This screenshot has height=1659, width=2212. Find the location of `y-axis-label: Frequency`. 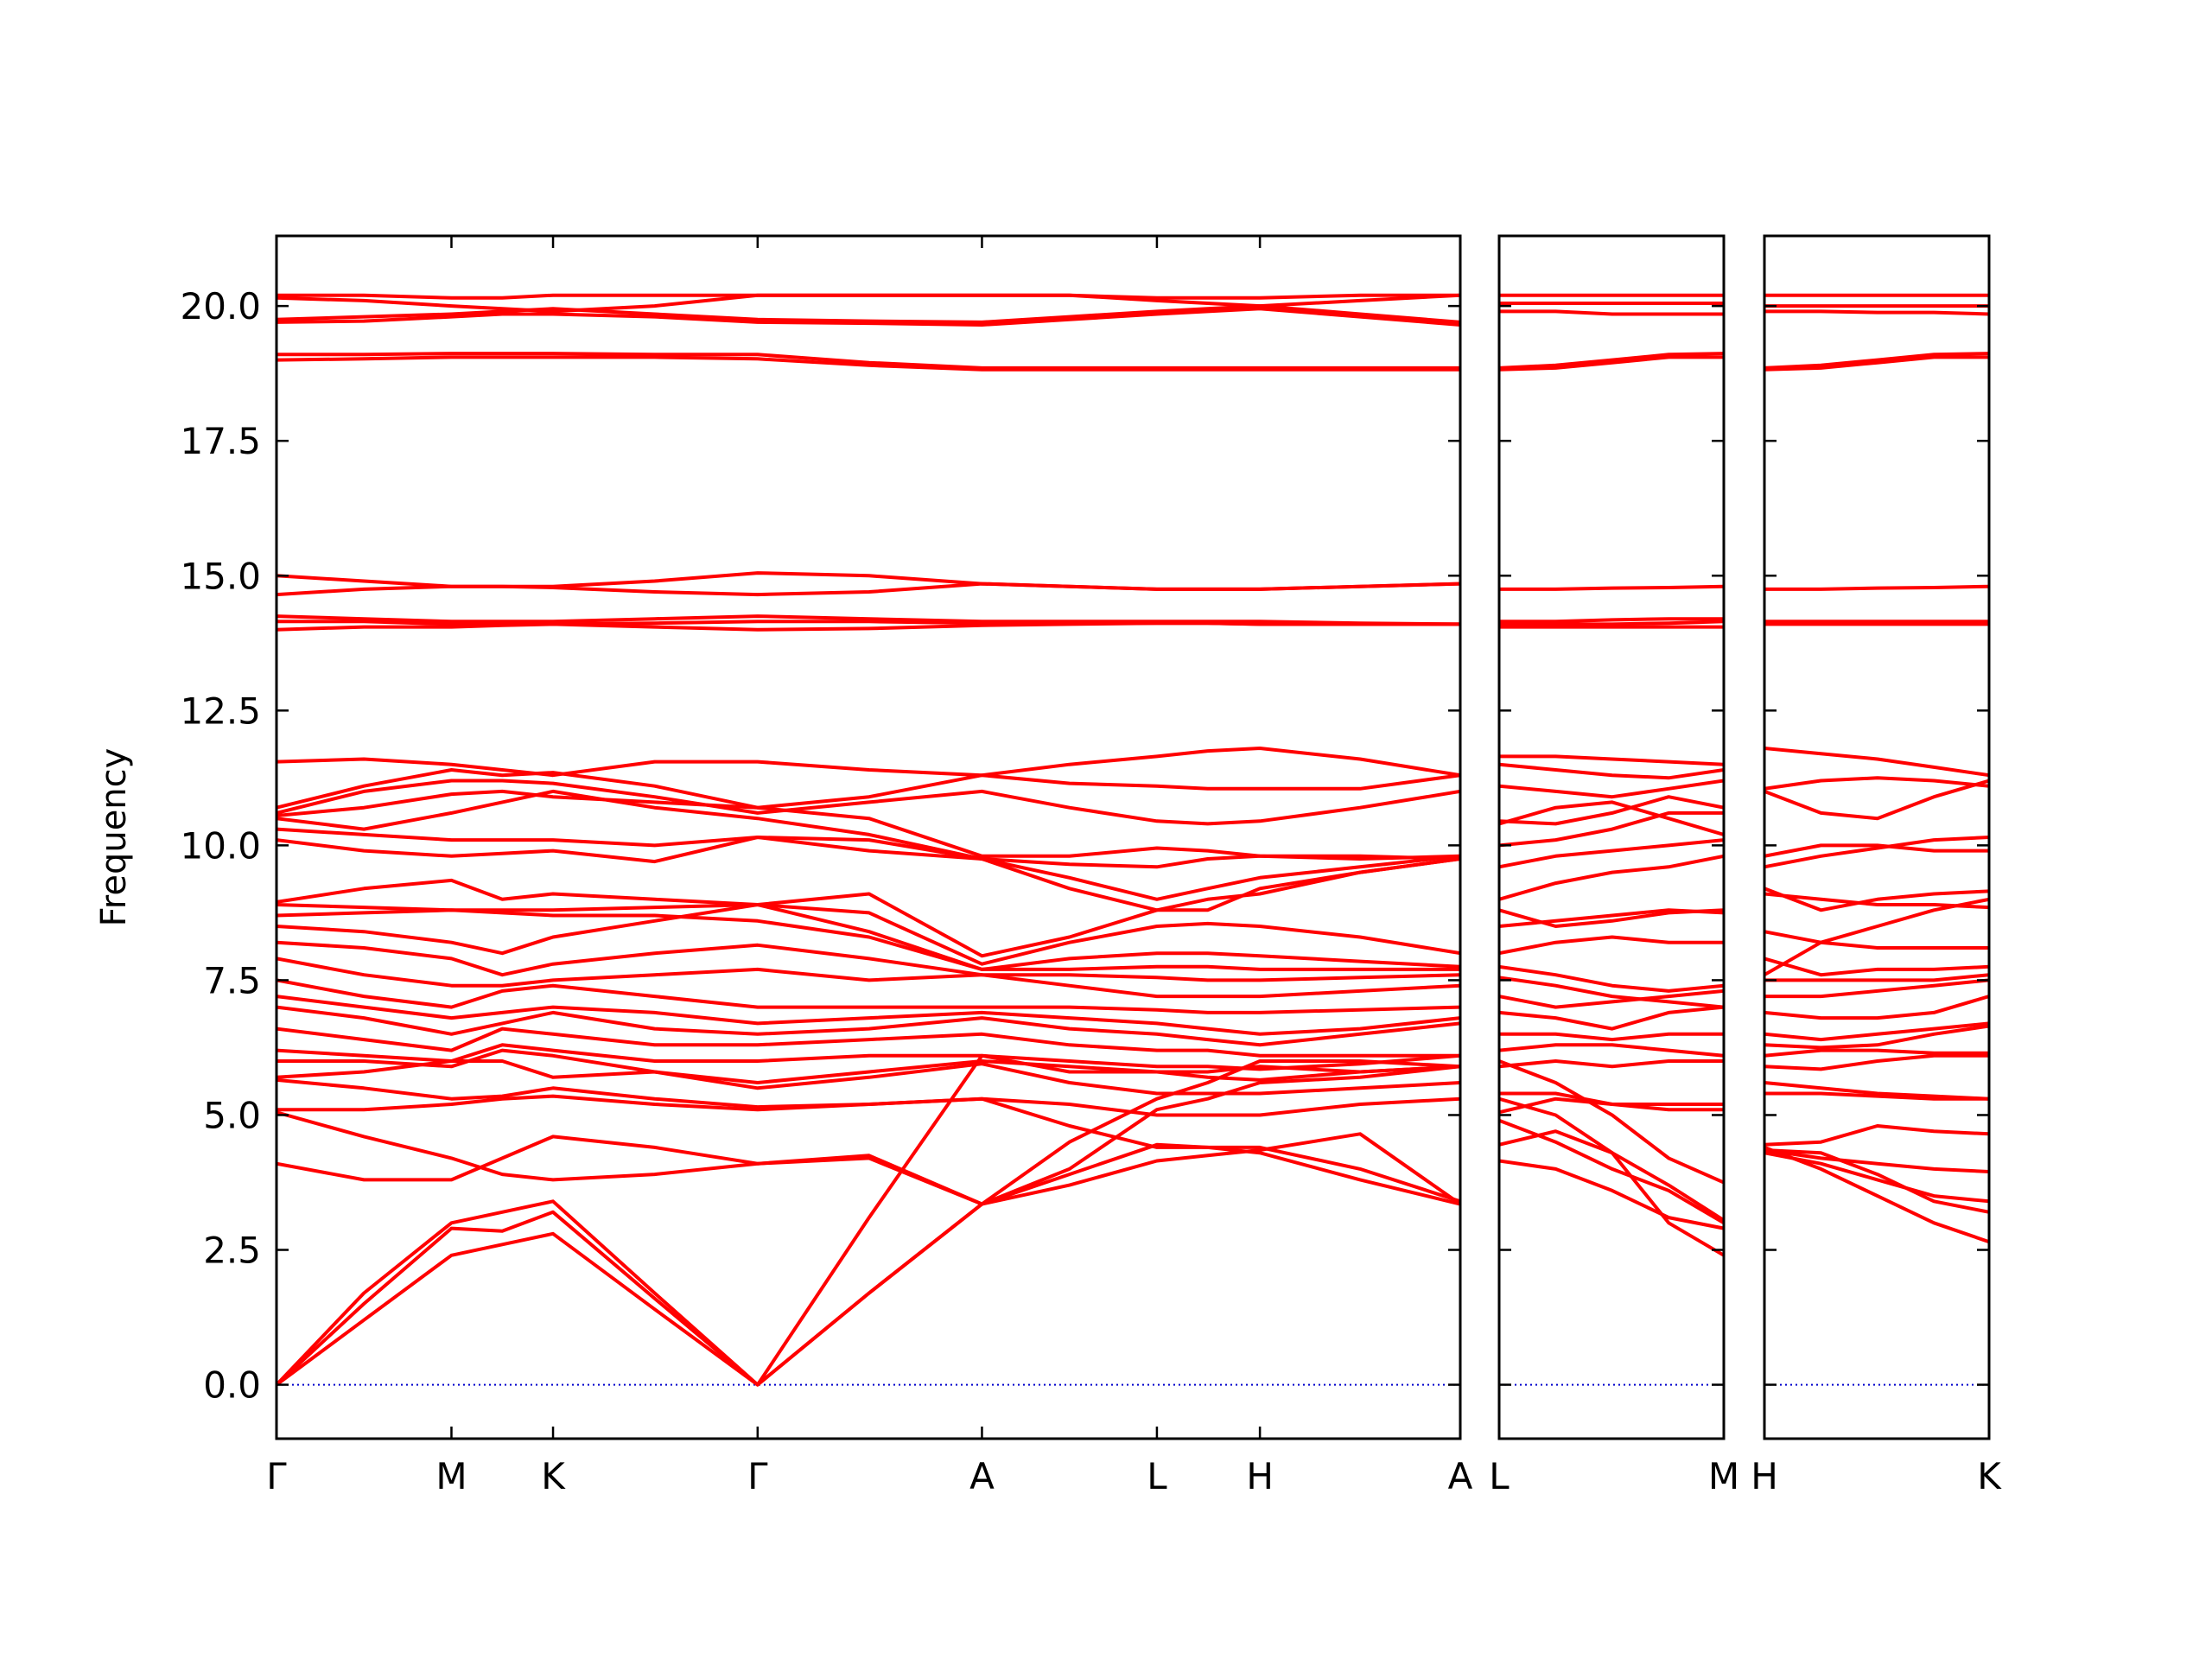

y-axis-label: Frequency is located at coordinates (114, 837).